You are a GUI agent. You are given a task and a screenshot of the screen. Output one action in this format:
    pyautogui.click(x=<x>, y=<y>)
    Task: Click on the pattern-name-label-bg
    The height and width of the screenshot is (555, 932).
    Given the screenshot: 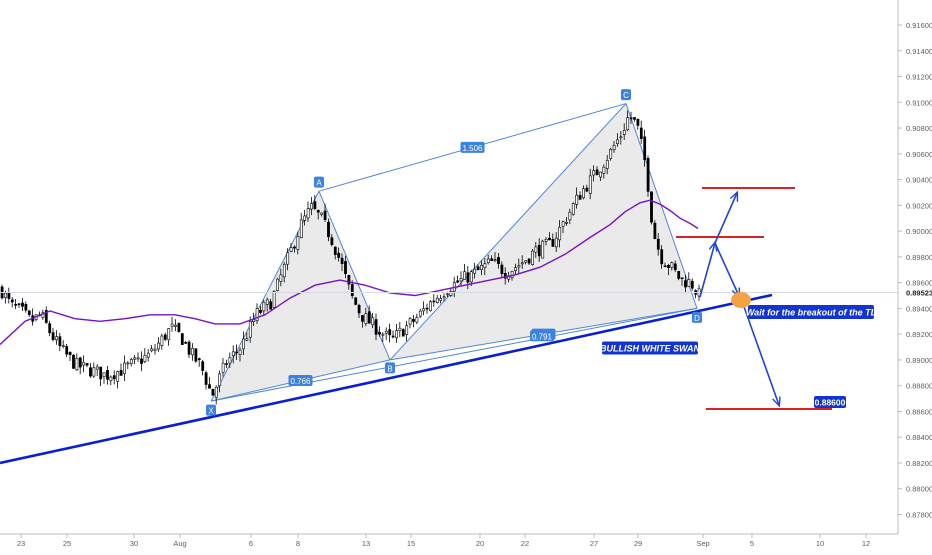 What is the action you would take?
    pyautogui.click(x=650, y=348)
    